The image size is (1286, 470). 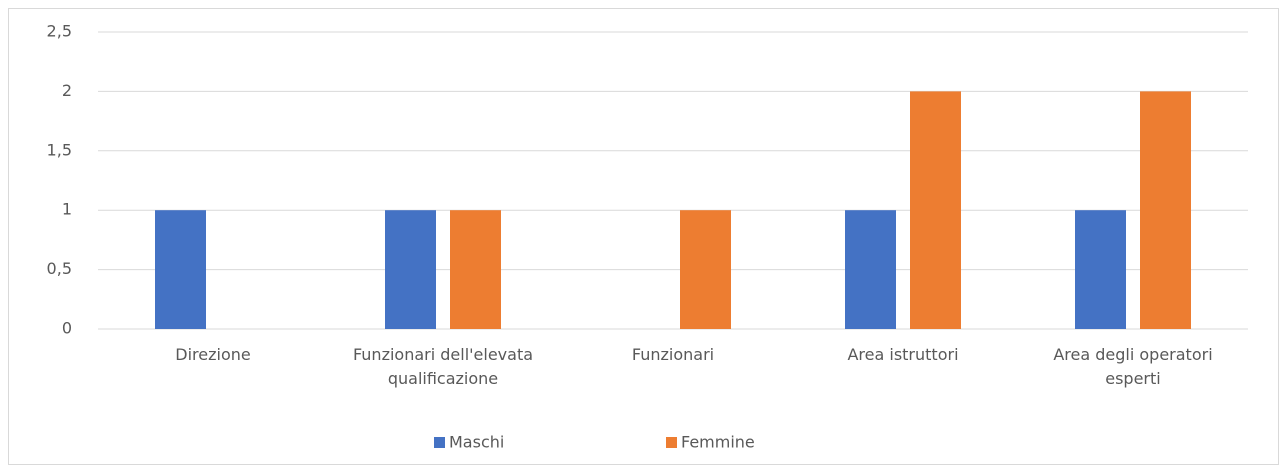 I want to click on y-tick-label: 0, so click(x=67, y=328).